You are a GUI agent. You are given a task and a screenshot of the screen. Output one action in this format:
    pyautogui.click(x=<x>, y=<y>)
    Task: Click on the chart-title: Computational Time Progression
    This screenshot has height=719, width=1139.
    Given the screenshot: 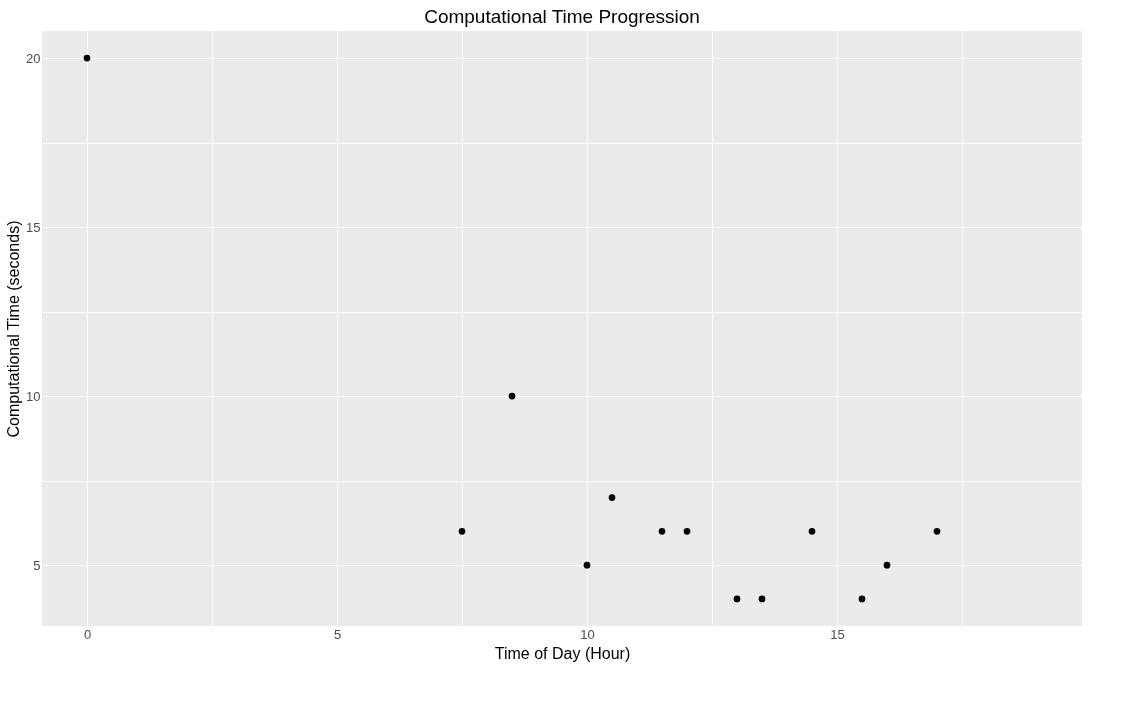 What is the action you would take?
    pyautogui.click(x=562, y=16)
    